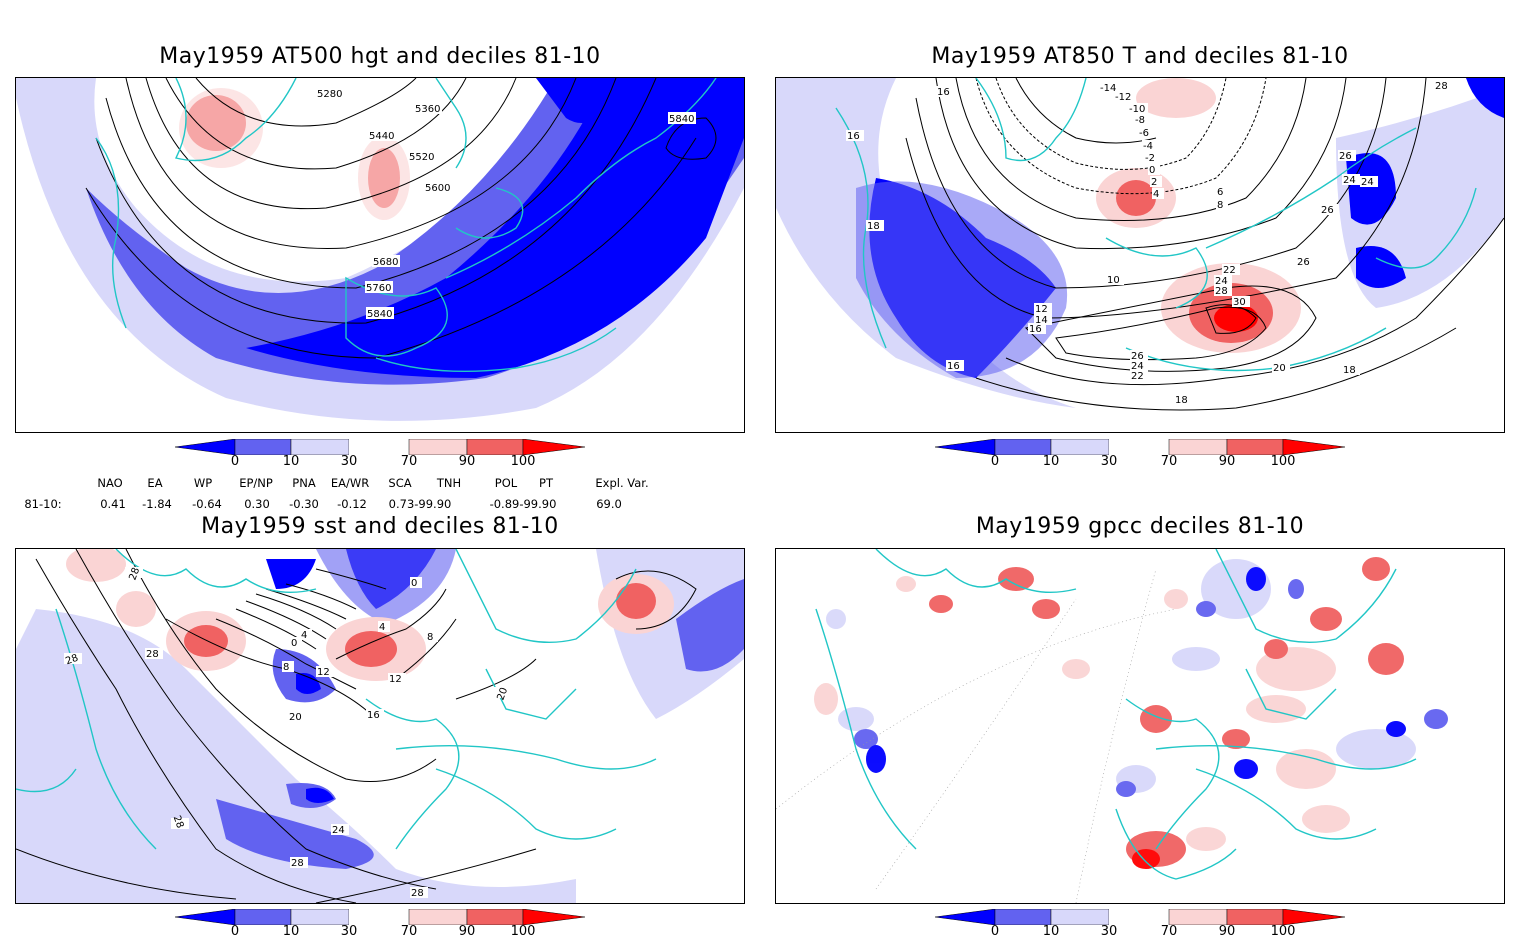 The image size is (1520, 940). What do you see at coordinates (329, 94) in the screenshot?
I see `contour-label: 5280` at bounding box center [329, 94].